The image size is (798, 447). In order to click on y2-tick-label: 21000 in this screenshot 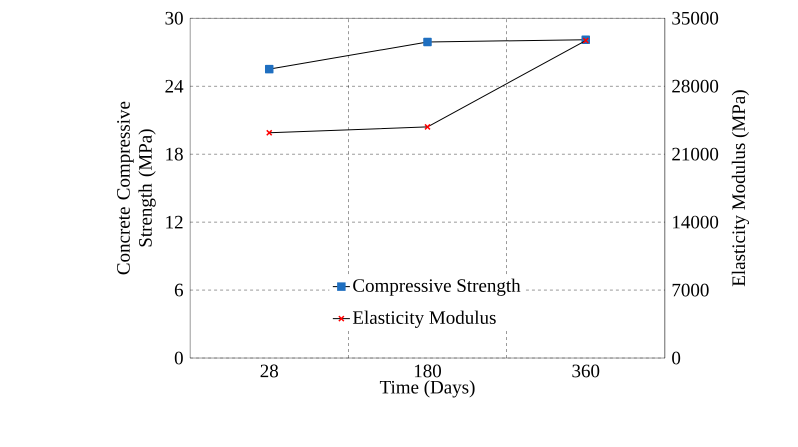, I will do `click(695, 154)`.